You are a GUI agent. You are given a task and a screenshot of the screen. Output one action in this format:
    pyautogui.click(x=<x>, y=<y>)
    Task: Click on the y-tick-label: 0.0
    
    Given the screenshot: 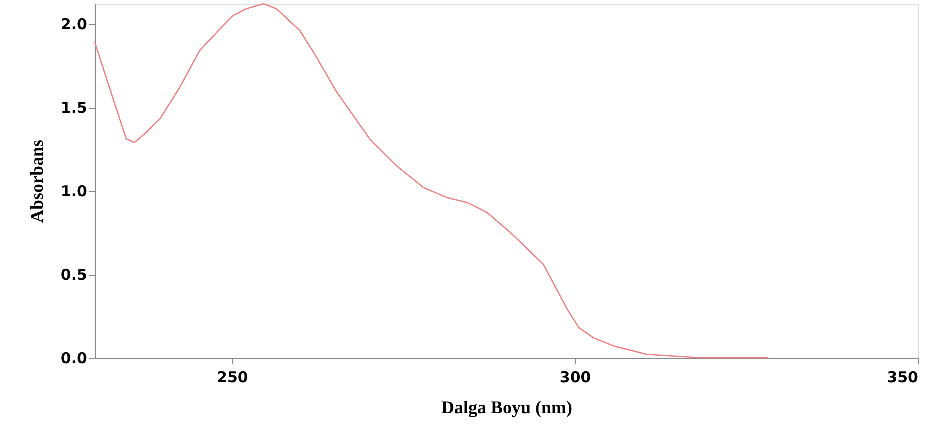 What is the action you would take?
    pyautogui.click(x=74, y=359)
    